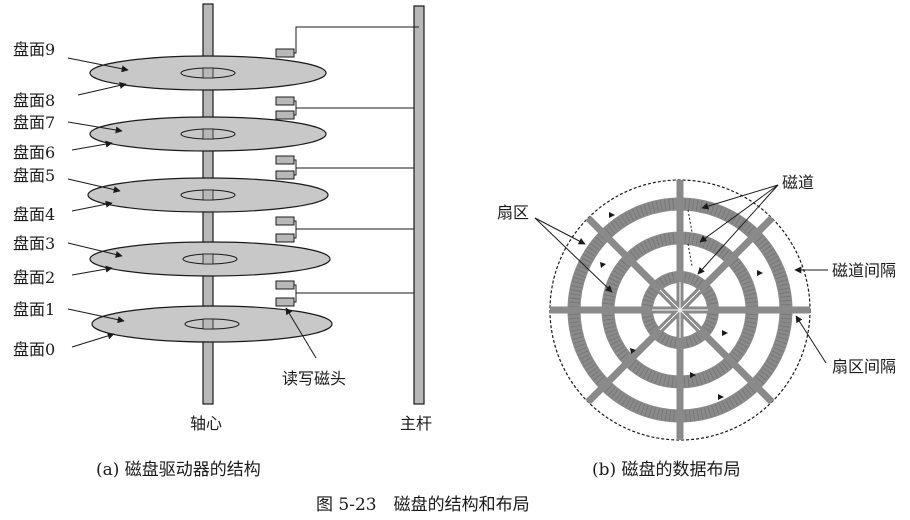 The width and height of the screenshot is (910, 520). What do you see at coordinates (666, 470) in the screenshot?
I see `caption-right: (b) 磁盘的数据布局` at bounding box center [666, 470].